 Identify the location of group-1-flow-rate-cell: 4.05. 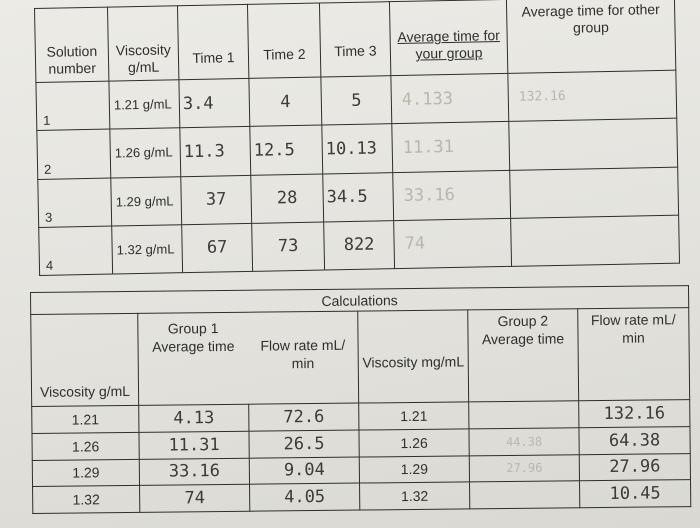
(304, 497).